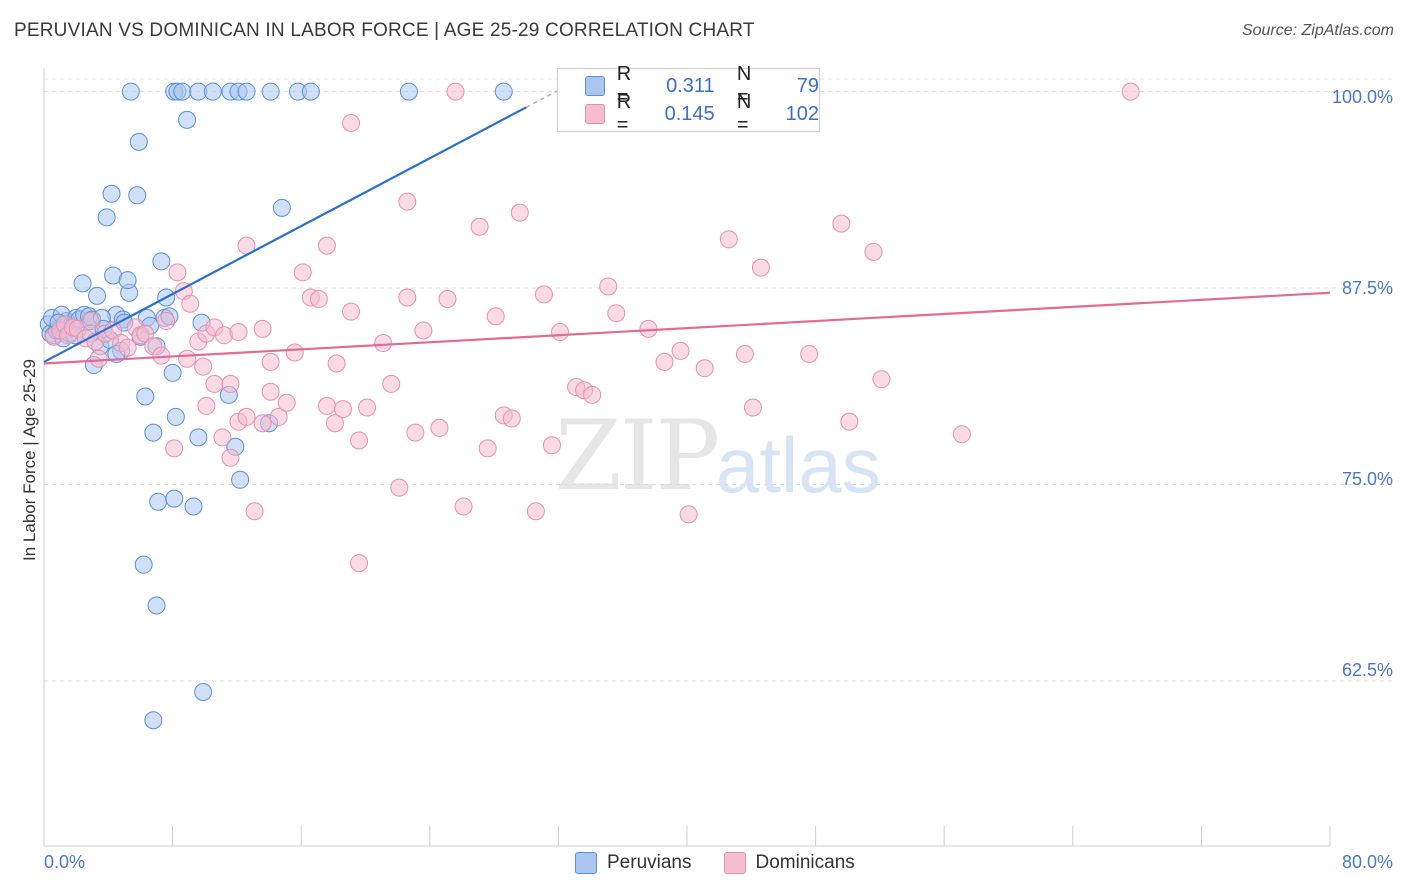  Describe the element at coordinates (1367, 479) in the screenshot. I see `y-tick-label-75: 75.0%` at that location.